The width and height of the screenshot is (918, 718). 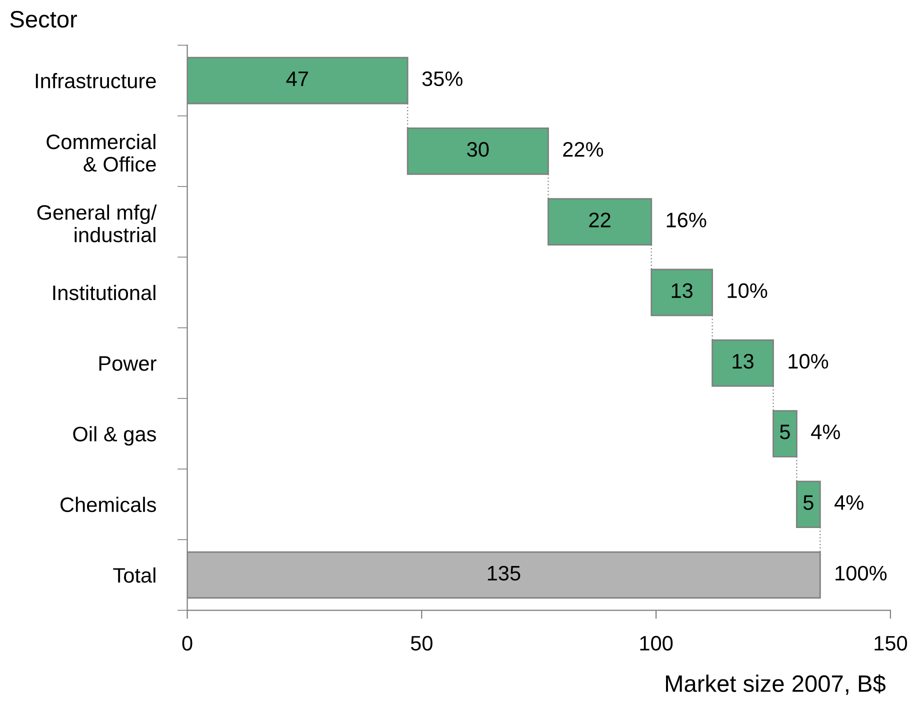 I want to click on y-tick-label: Institutional, so click(x=104, y=292).